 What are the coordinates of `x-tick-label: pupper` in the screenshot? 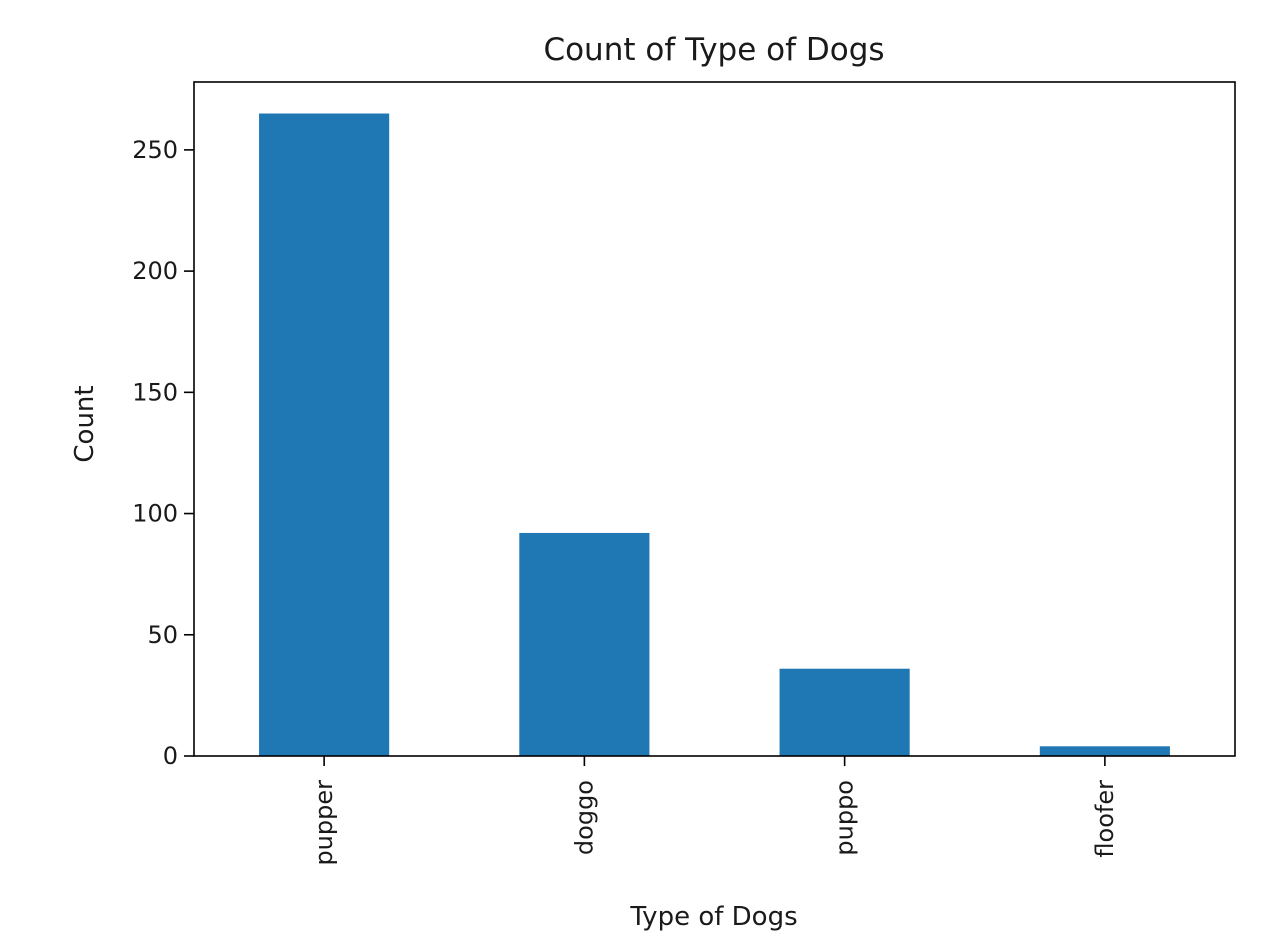 It's located at (324, 823).